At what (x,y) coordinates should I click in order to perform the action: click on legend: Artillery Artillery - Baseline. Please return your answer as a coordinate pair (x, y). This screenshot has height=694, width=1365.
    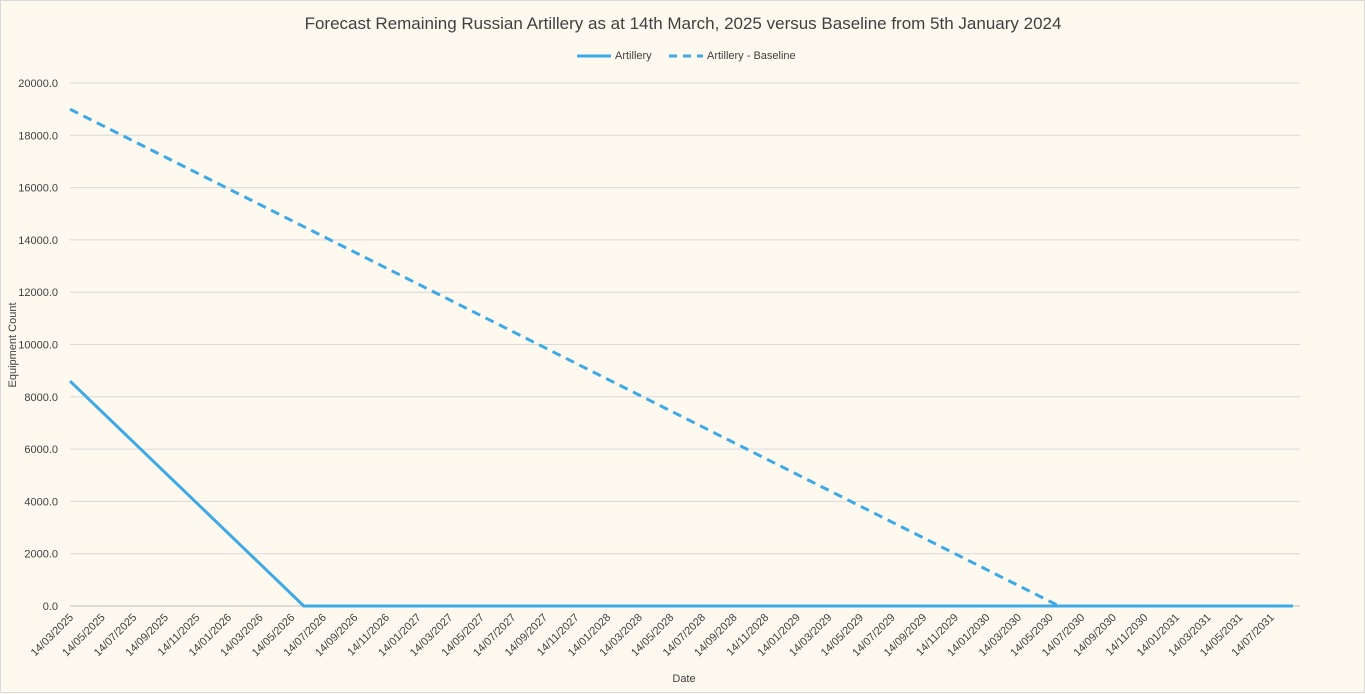
    Looking at the image, I should click on (686, 56).